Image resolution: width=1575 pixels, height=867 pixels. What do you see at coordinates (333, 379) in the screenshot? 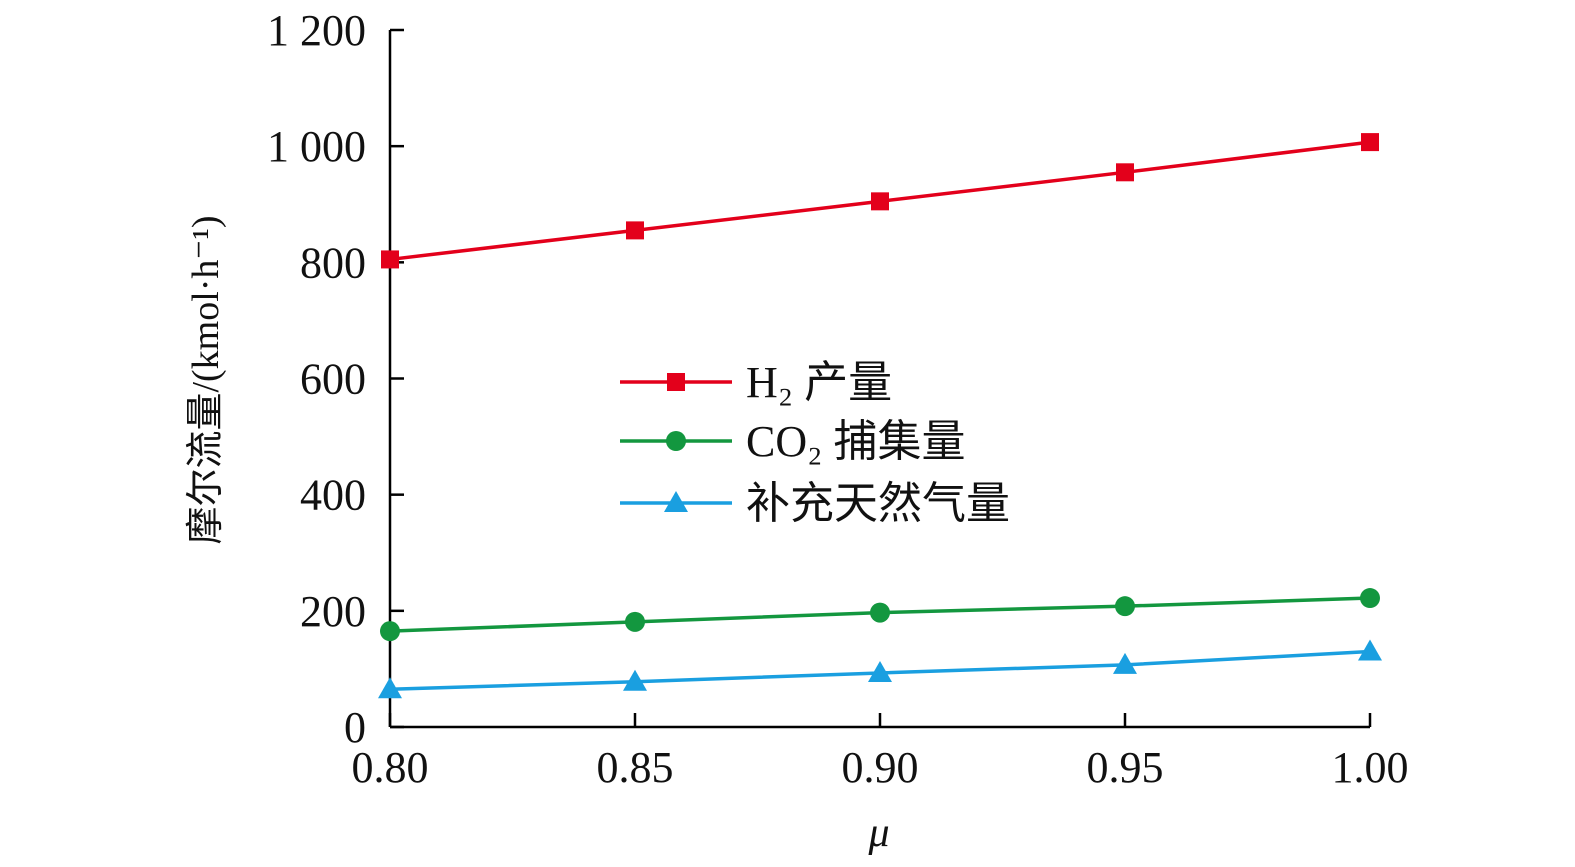
I see `y-tick-label: 600` at bounding box center [333, 379].